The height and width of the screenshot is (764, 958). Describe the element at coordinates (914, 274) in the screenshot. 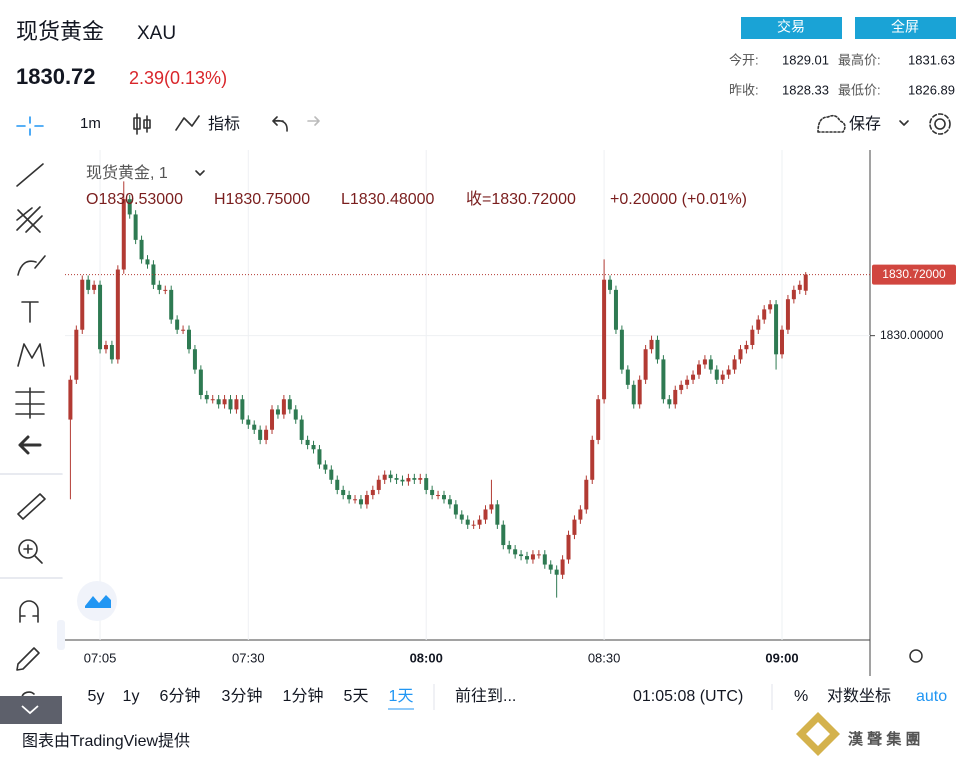

I see `last-price-label: 1830.72000` at that location.